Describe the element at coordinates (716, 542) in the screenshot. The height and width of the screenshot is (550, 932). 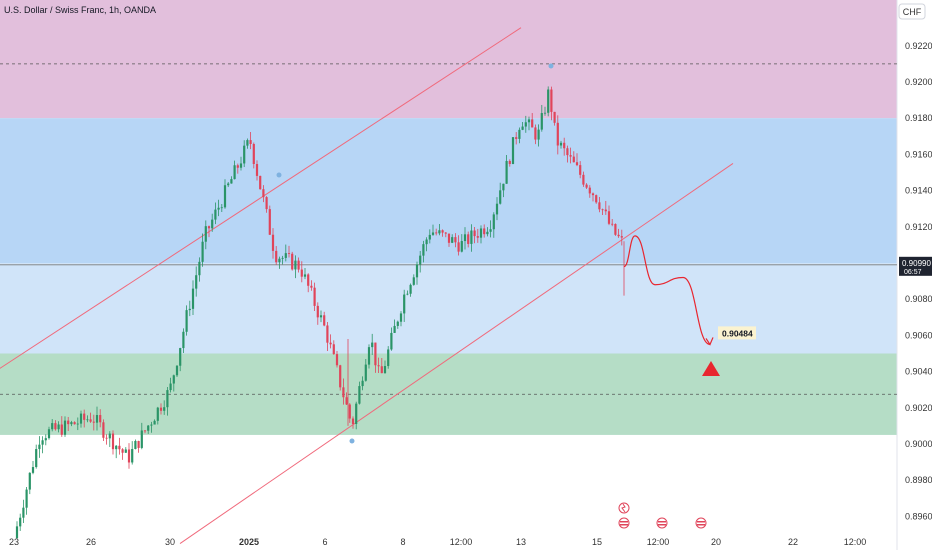
I see `time-tick-label: 20` at that location.